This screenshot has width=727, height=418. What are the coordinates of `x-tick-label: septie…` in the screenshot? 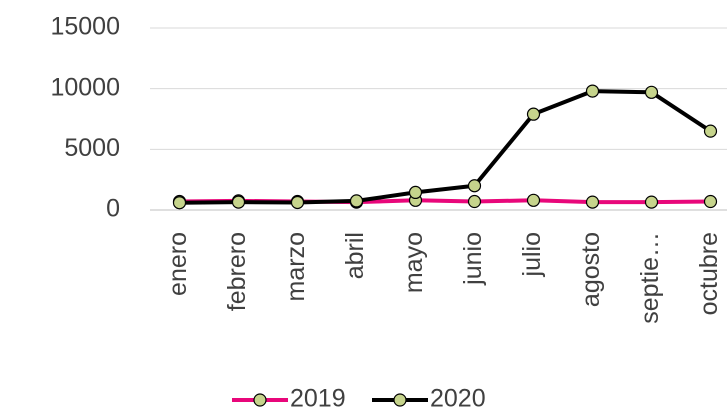 It's located at (650, 278).